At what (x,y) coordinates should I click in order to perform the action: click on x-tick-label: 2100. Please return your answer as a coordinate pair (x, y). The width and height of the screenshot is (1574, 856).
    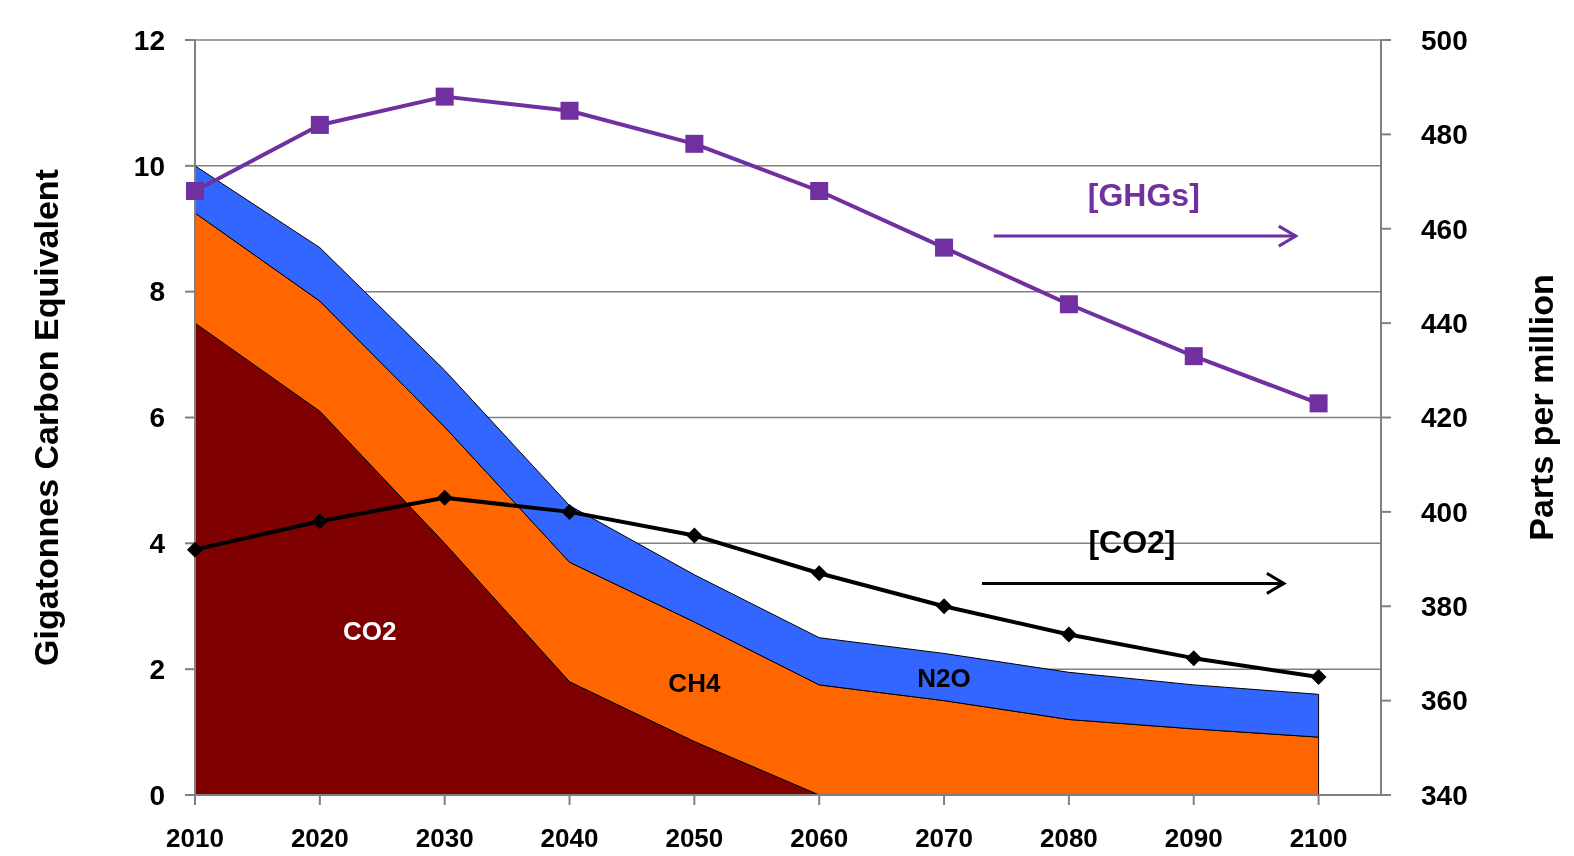
    Looking at the image, I should click on (1318, 838).